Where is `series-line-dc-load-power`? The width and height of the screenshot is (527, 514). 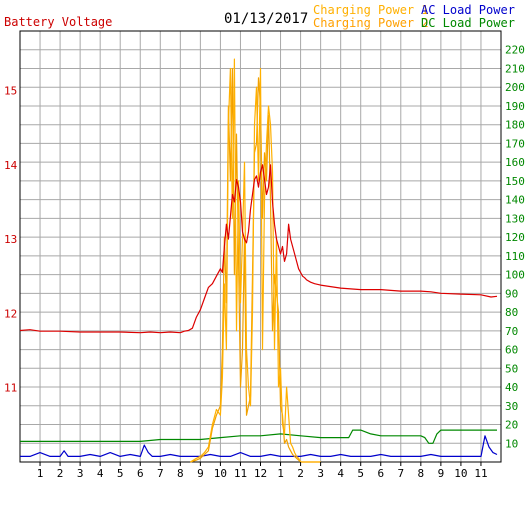
series-line-dc-load-power is located at coordinates (258, 436).